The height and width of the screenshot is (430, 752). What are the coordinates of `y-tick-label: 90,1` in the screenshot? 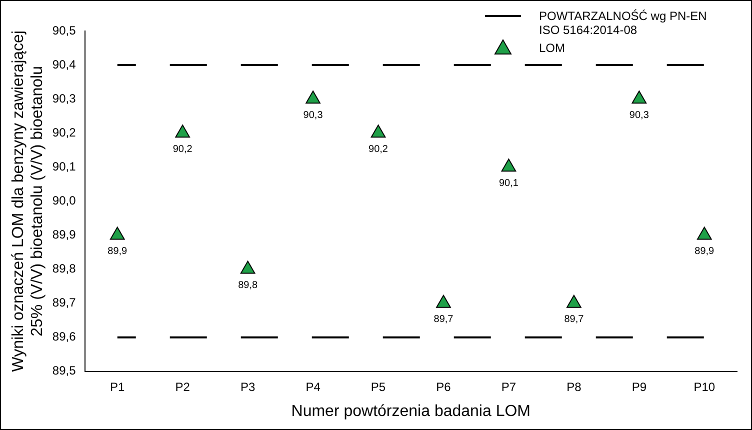 It's located at (64, 166).